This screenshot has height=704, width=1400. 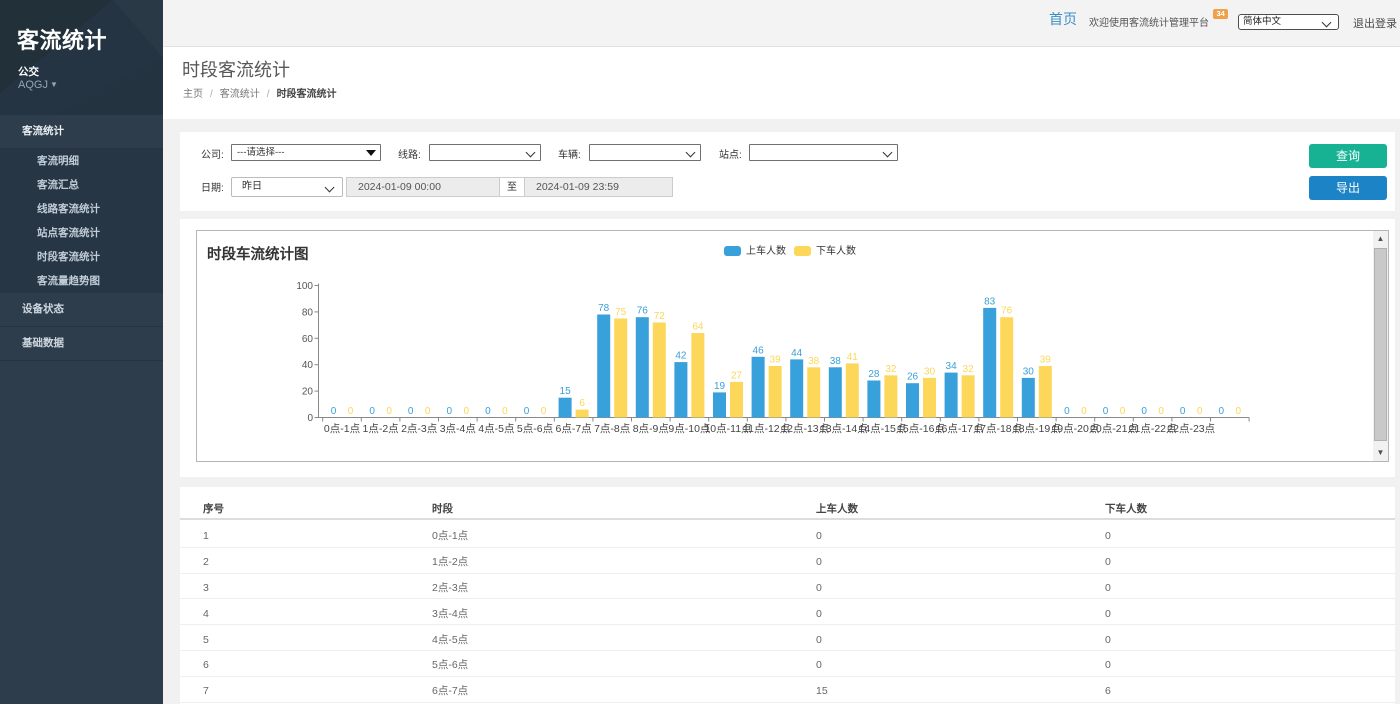 What do you see at coordinates (1075, 429) in the screenshot?
I see `svg-text: 19点-20点` at bounding box center [1075, 429].